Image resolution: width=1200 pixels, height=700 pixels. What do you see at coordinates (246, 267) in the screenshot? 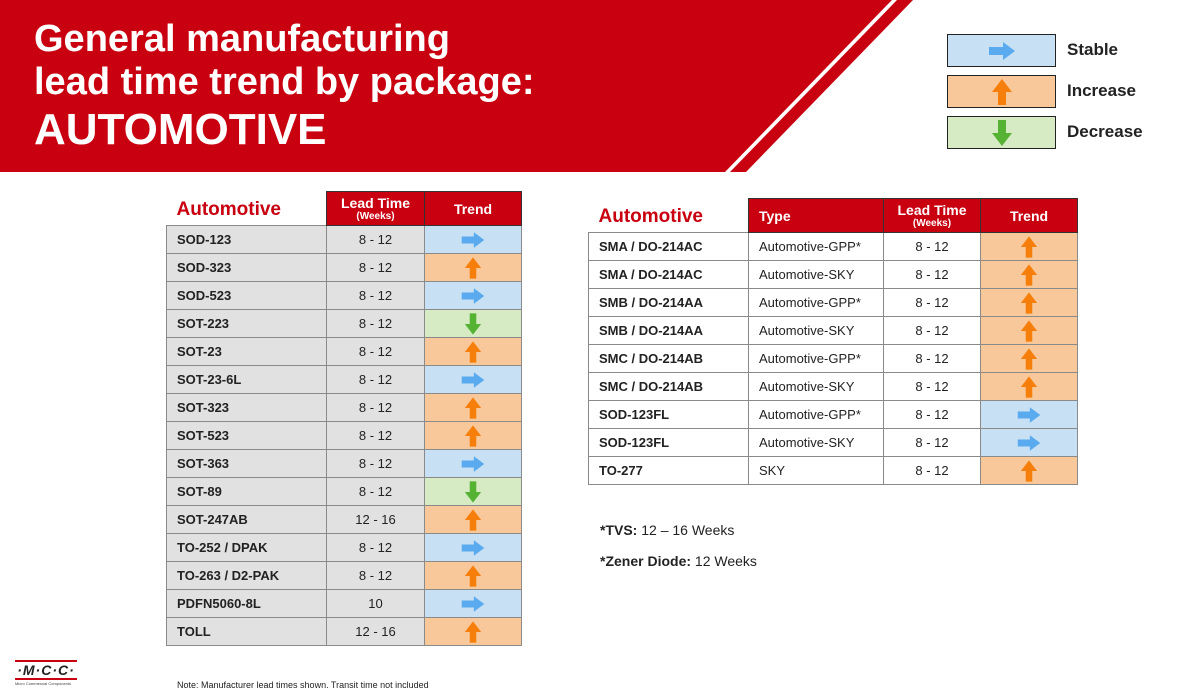
I see `package-cell: SOD-323` at bounding box center [246, 267].